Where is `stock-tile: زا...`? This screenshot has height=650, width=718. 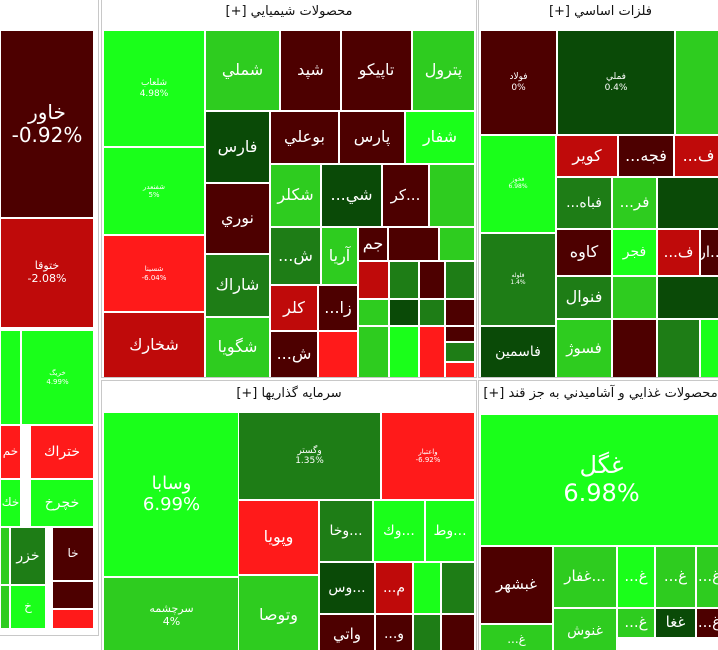
stock-tile: زا... is located at coordinates (338, 308).